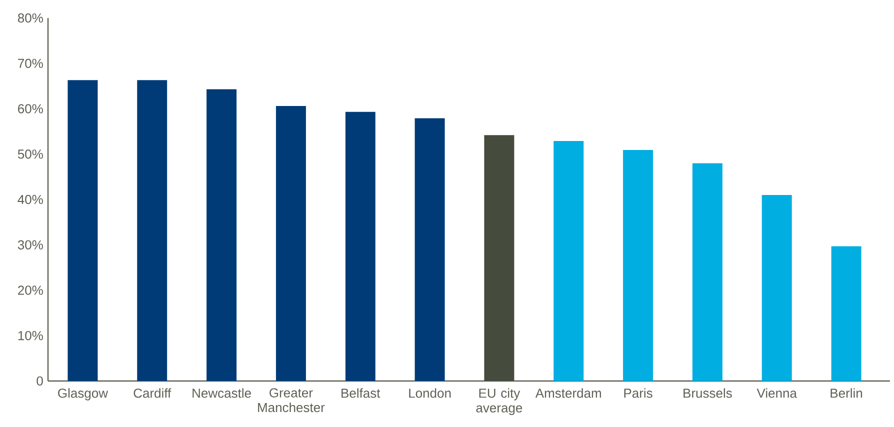 The image size is (894, 427). I want to click on x-tick-label: Brussels, so click(708, 393).